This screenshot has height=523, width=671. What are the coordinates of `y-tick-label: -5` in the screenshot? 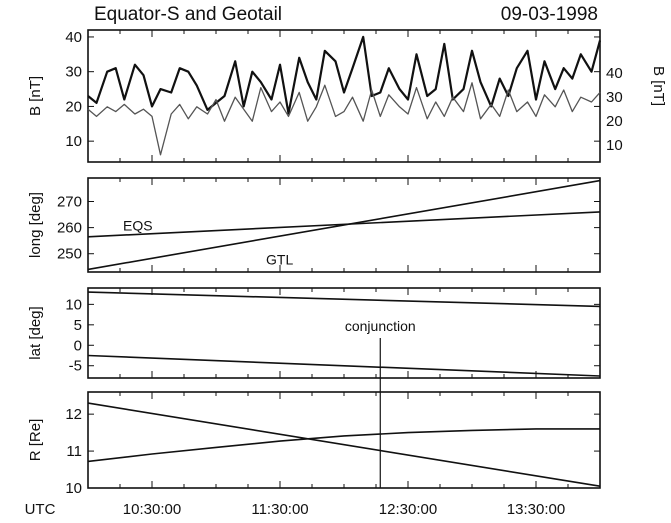 It's located at (75, 366).